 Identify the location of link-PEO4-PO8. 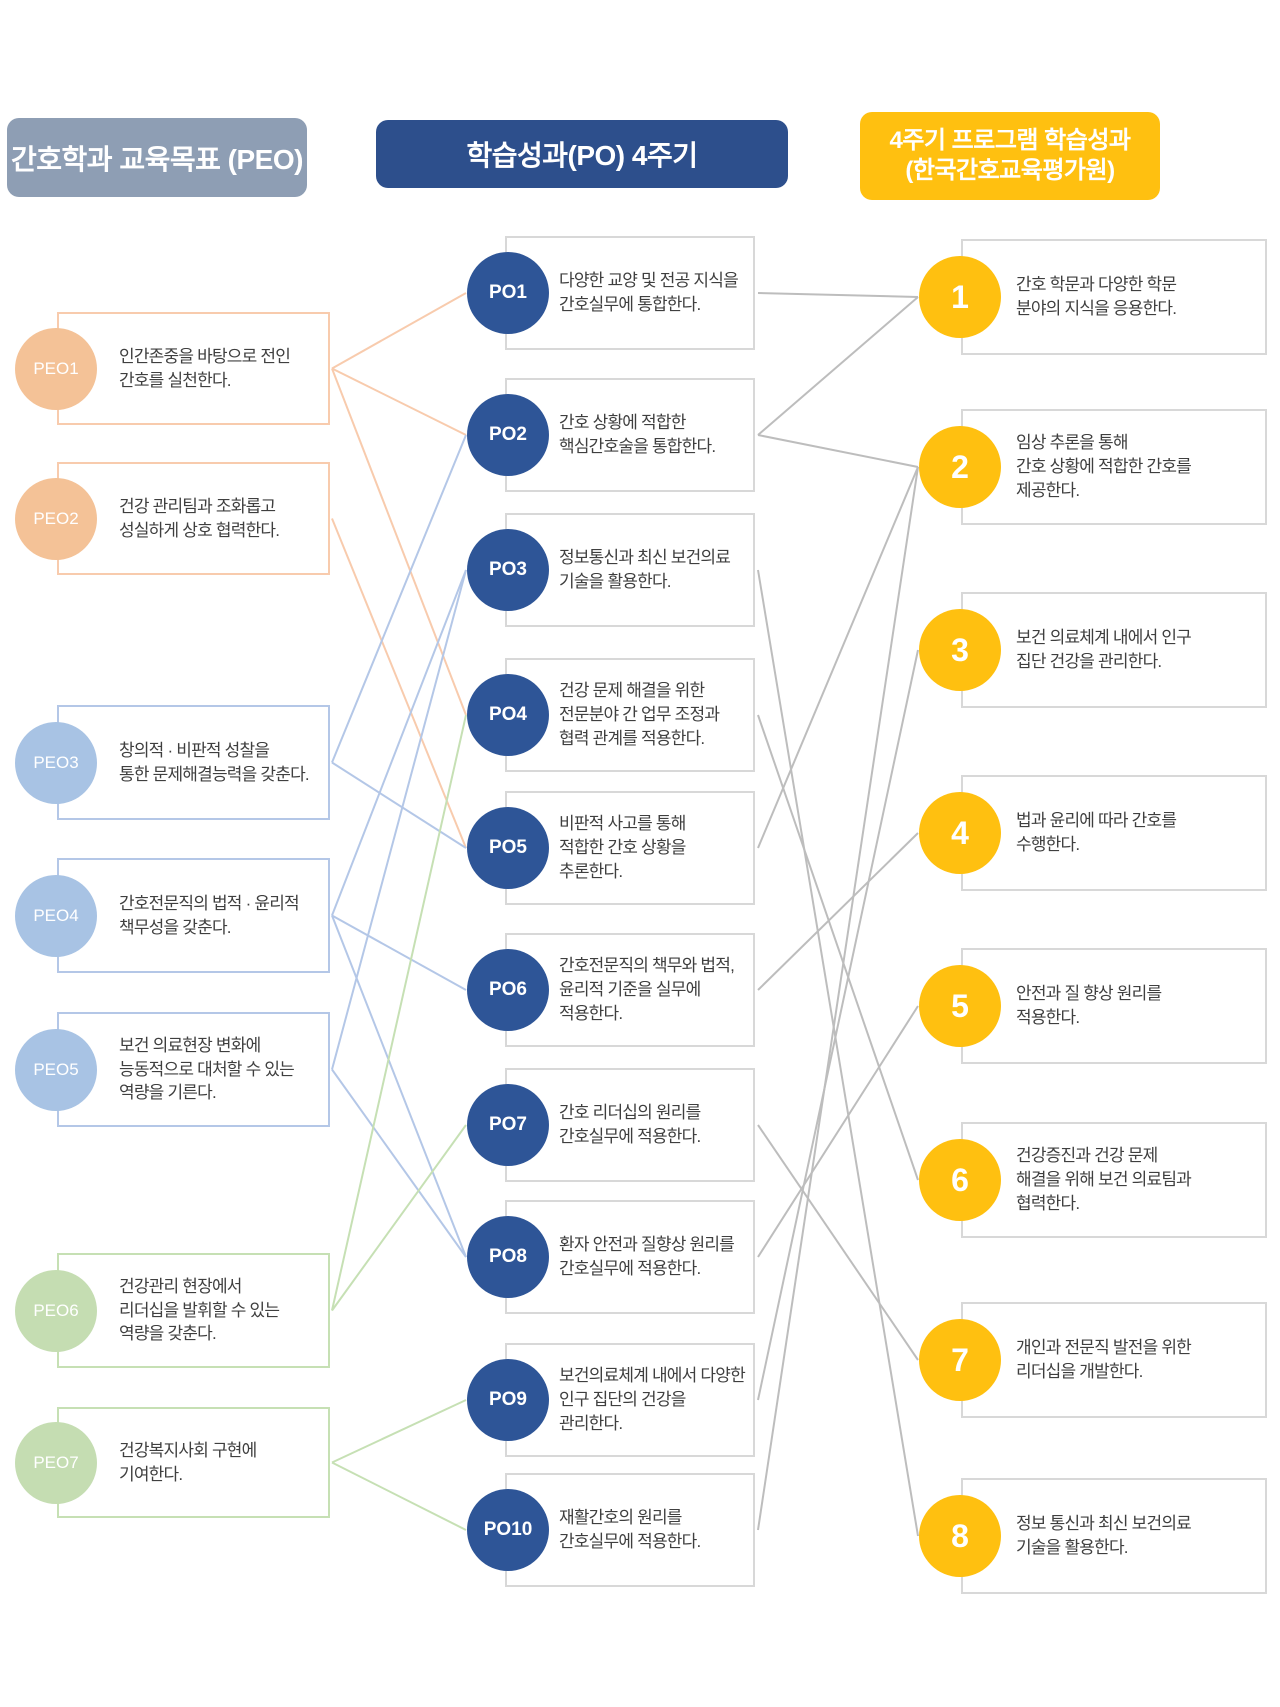
(399, 1086).